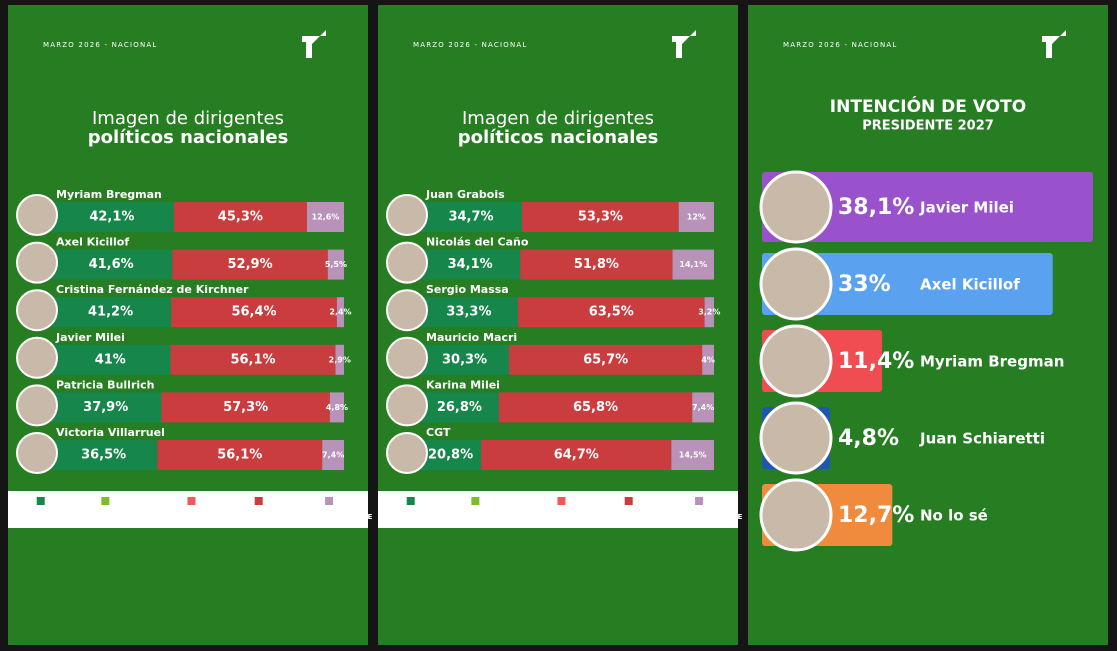 The height and width of the screenshot is (651, 1117). I want to click on subtitle: PRESIDENTE 2027, so click(928, 126).